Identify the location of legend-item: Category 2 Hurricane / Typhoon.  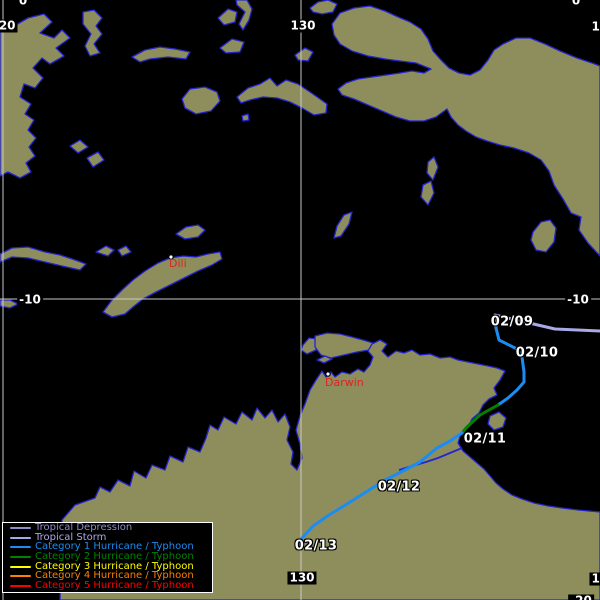
(107, 556).